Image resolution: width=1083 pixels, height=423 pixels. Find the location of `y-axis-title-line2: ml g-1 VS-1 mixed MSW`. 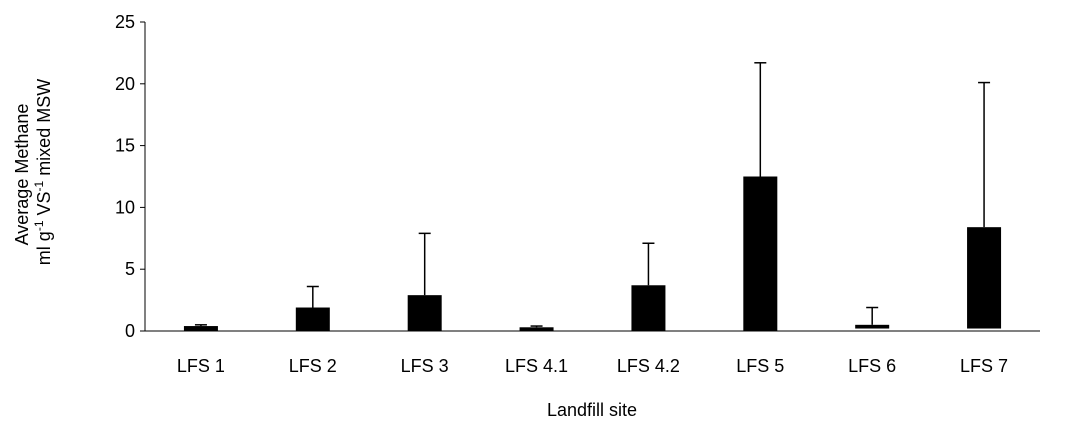

y-axis-title-line2: ml g-1 VS-1 mixed MSW is located at coordinates (43, 172).